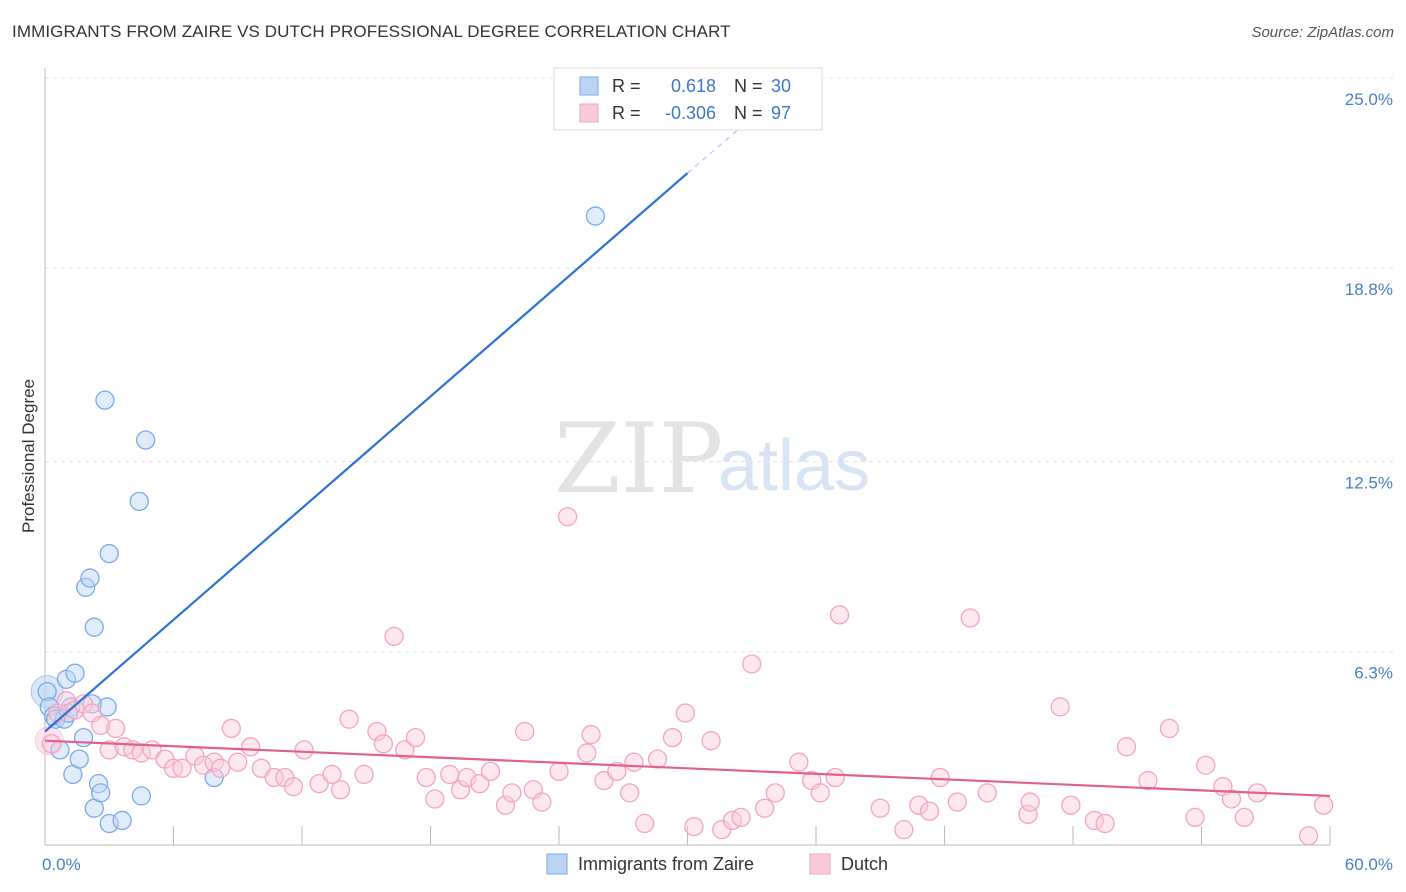  What do you see at coordinates (820, 864) in the screenshot?
I see `bottom-legend-swatch-dutch` at bounding box center [820, 864].